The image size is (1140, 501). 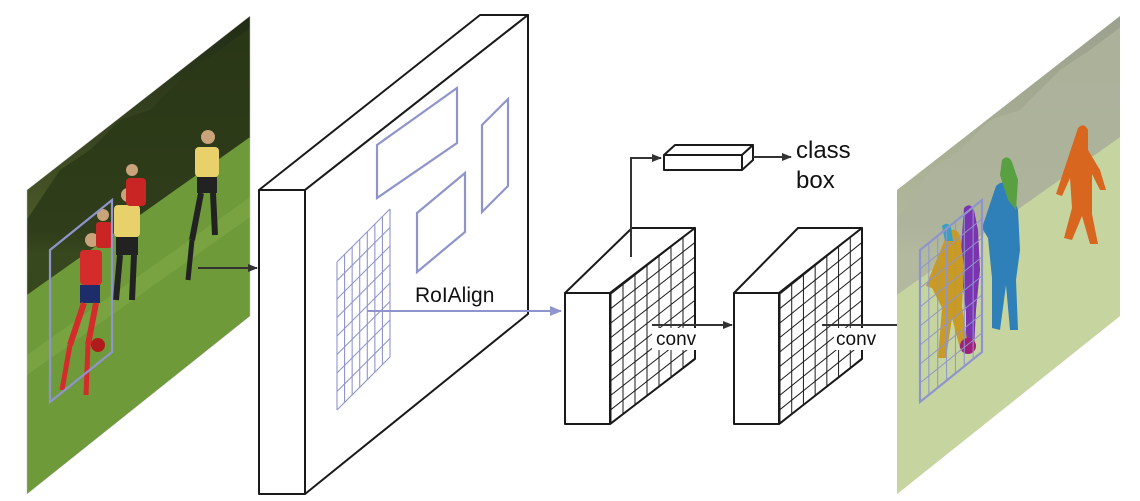 I want to click on roialign-label: RoIAlign, so click(x=454, y=295).